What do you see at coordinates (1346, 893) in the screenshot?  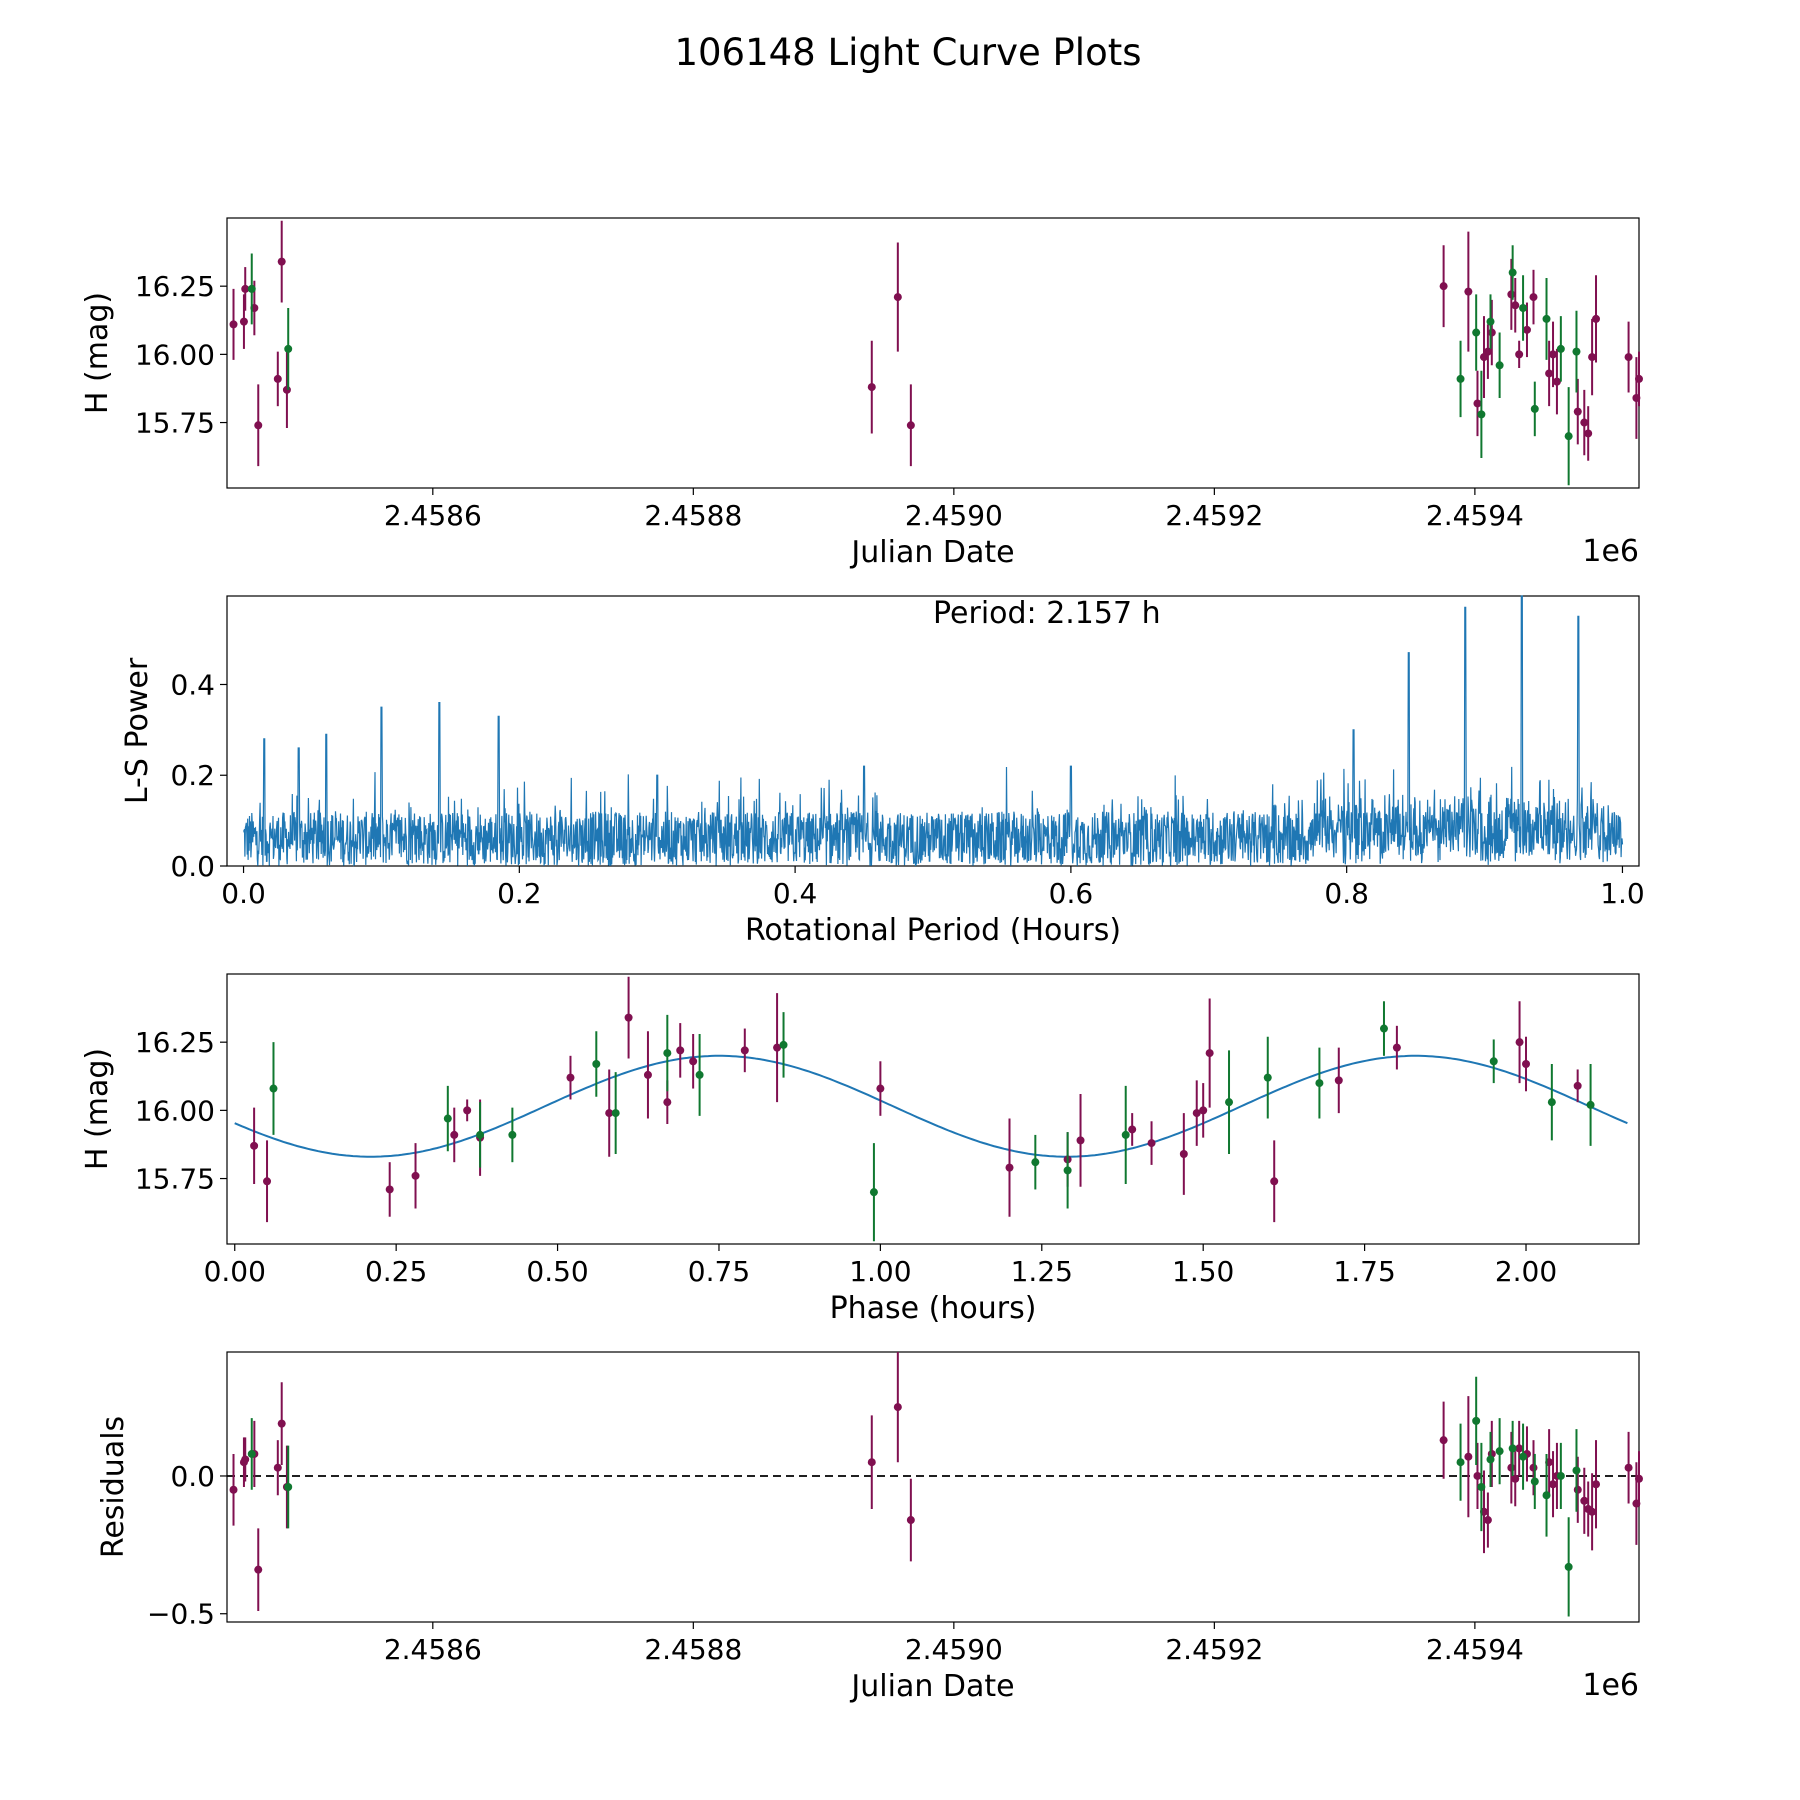 I see `x-tick-label: 0.8` at bounding box center [1346, 893].